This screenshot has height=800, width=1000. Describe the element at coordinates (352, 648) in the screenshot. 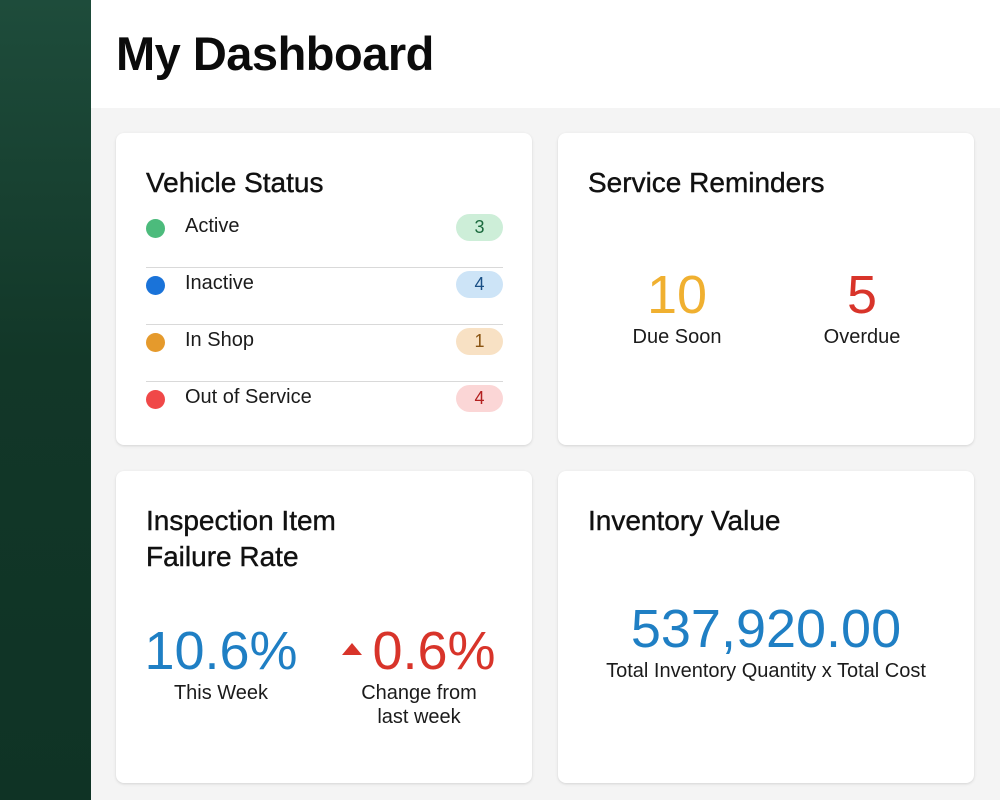

I see `arrow-up-icon` at that location.